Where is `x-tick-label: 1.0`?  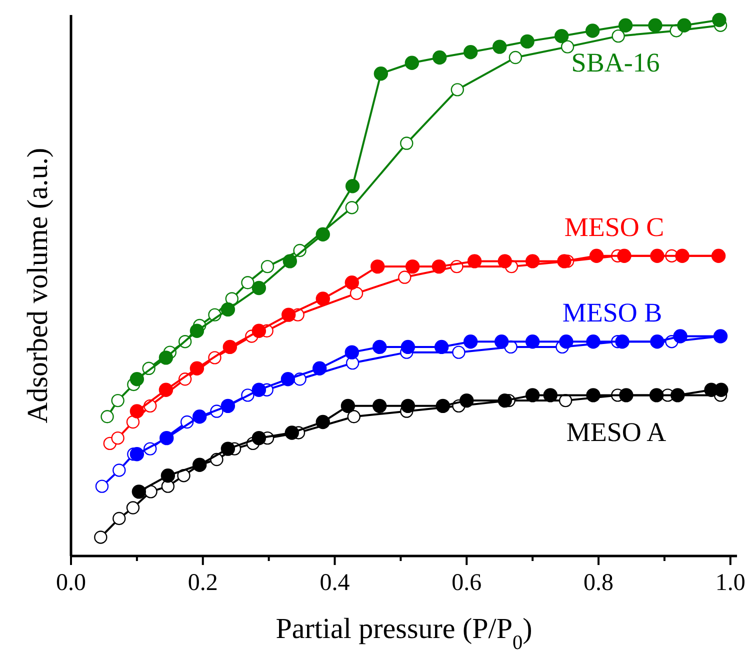
x-tick-label: 1.0 is located at coordinates (730, 583).